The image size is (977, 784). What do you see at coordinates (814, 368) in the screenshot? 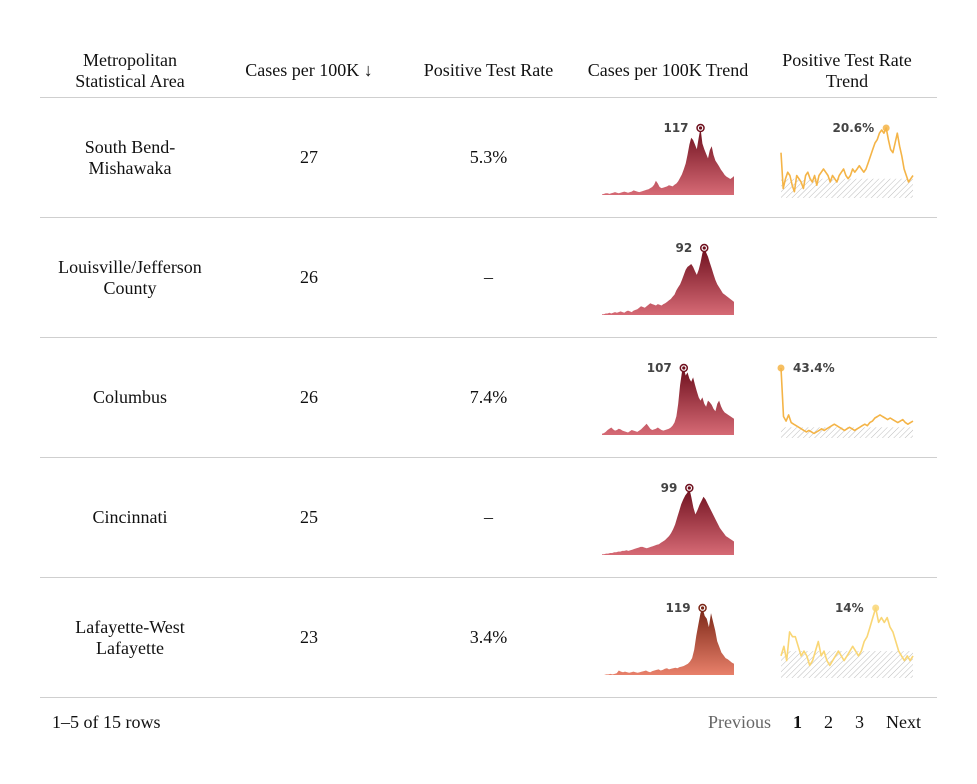
I see `peak-label: 43.4%` at bounding box center [814, 368].